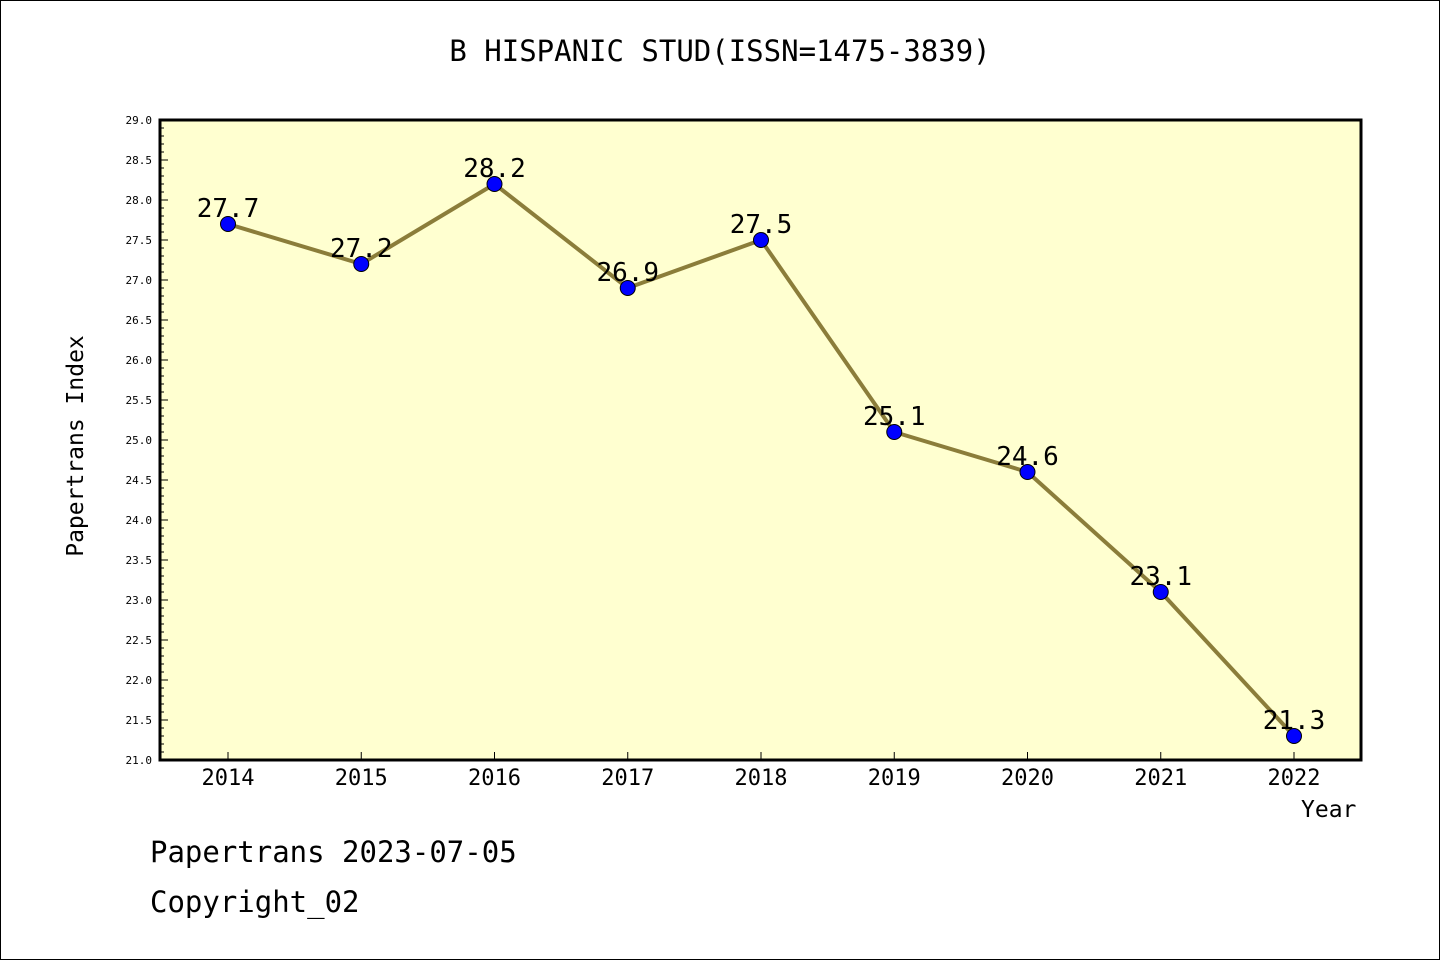  Describe the element at coordinates (1294, 778) in the screenshot. I see `x-tick-label: 2022` at that location.